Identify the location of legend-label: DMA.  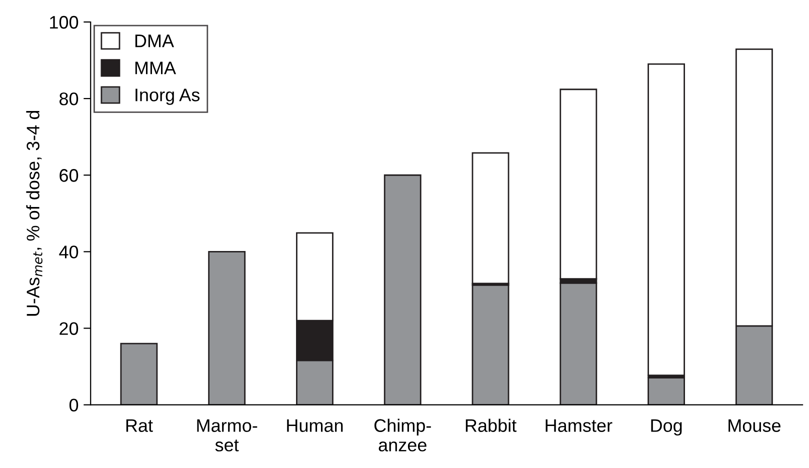
(154, 41).